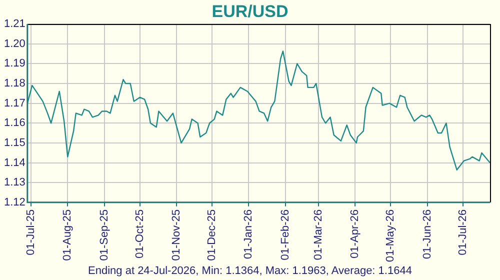  What do you see at coordinates (15, 44) in the screenshot?
I see `y-tick-label: 1.20` at bounding box center [15, 44].